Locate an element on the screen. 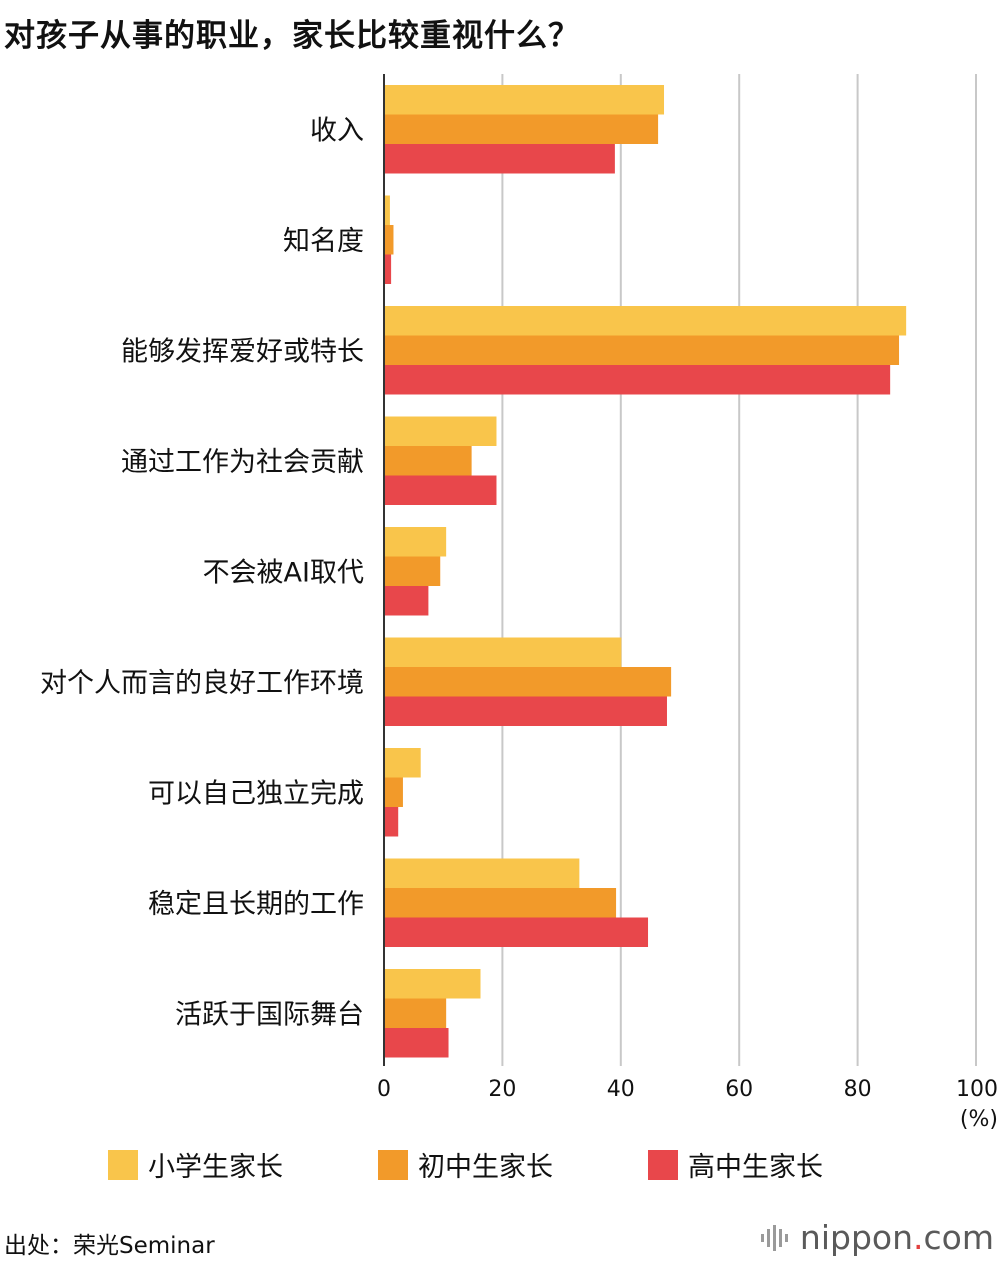 The width and height of the screenshot is (1000, 1264). logo-suffix: com is located at coordinates (958, 1237).